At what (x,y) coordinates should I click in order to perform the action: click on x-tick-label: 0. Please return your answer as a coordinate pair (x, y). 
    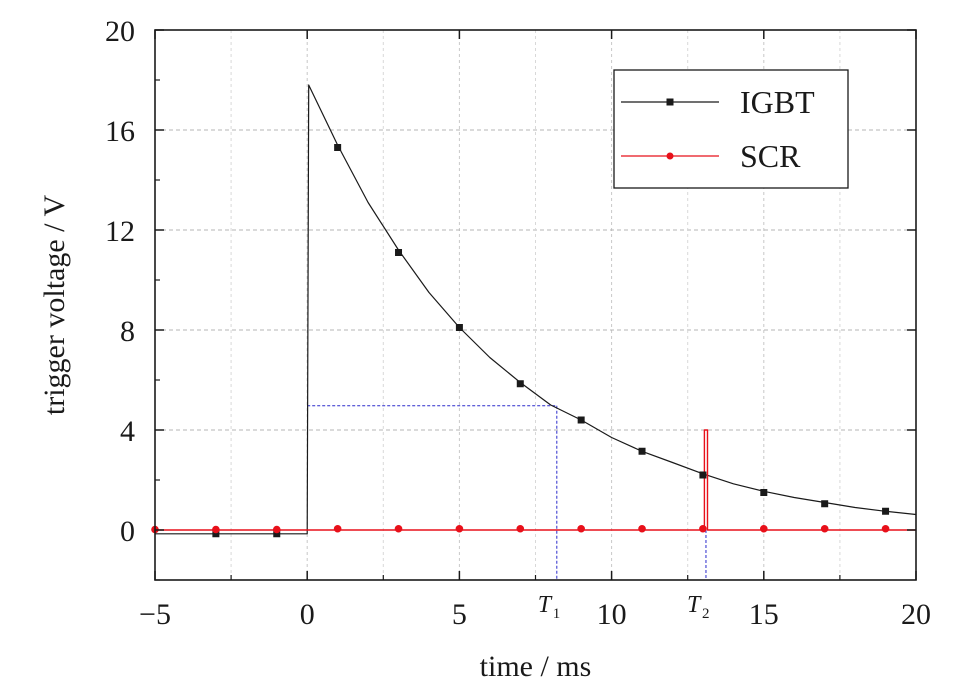
    Looking at the image, I should click on (307, 614).